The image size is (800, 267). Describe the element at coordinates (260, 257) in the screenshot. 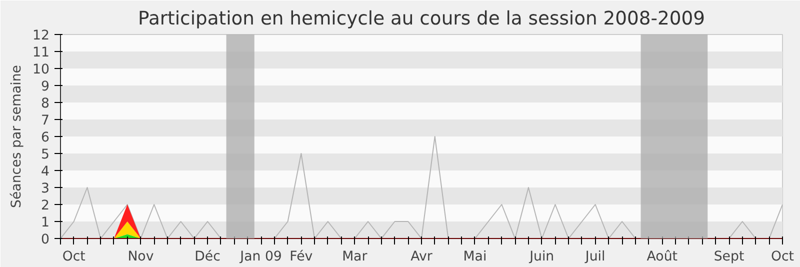

I see `x-tick-label: Jan 09` at that location.